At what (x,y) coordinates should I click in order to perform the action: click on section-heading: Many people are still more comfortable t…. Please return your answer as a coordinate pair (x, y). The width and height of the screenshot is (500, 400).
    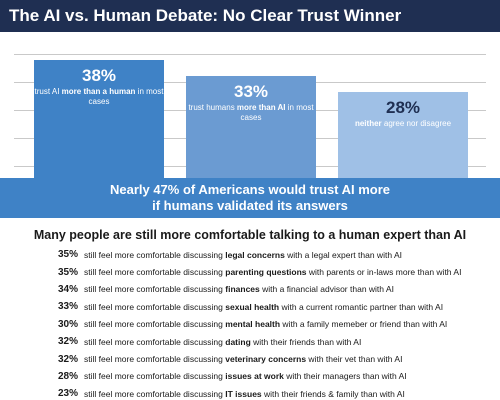
    Looking at the image, I should click on (250, 235).